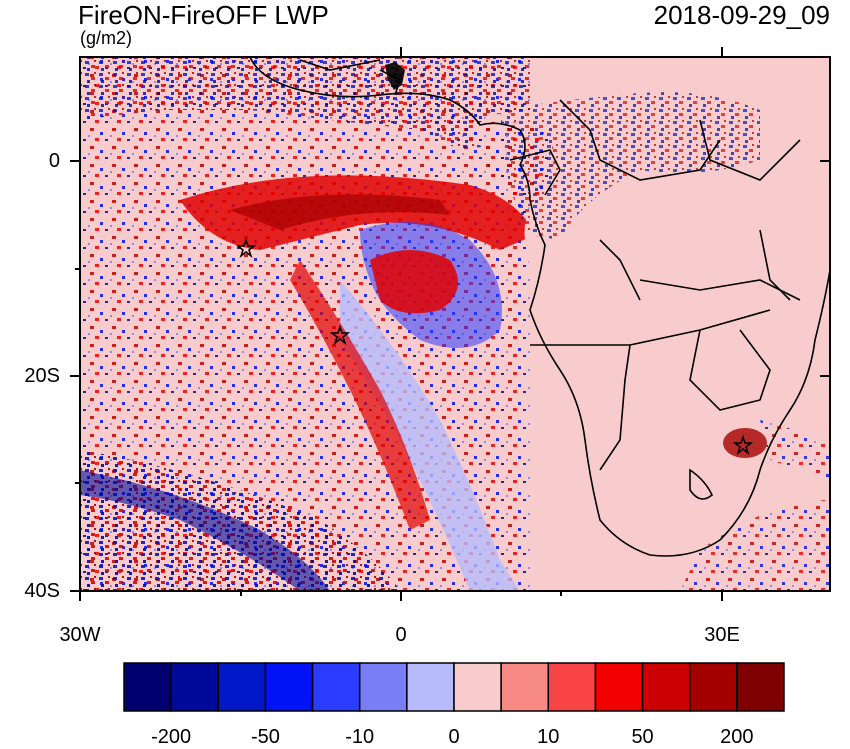  Describe the element at coordinates (401, 635) in the screenshot. I see `x-tick-label-0: 0` at that location.